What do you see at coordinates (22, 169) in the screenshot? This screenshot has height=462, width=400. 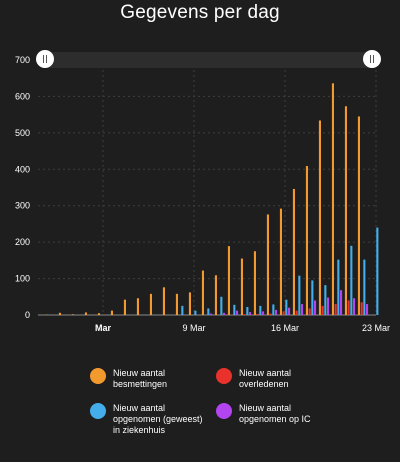 I see `y-tick-label: 400` at bounding box center [22, 169].